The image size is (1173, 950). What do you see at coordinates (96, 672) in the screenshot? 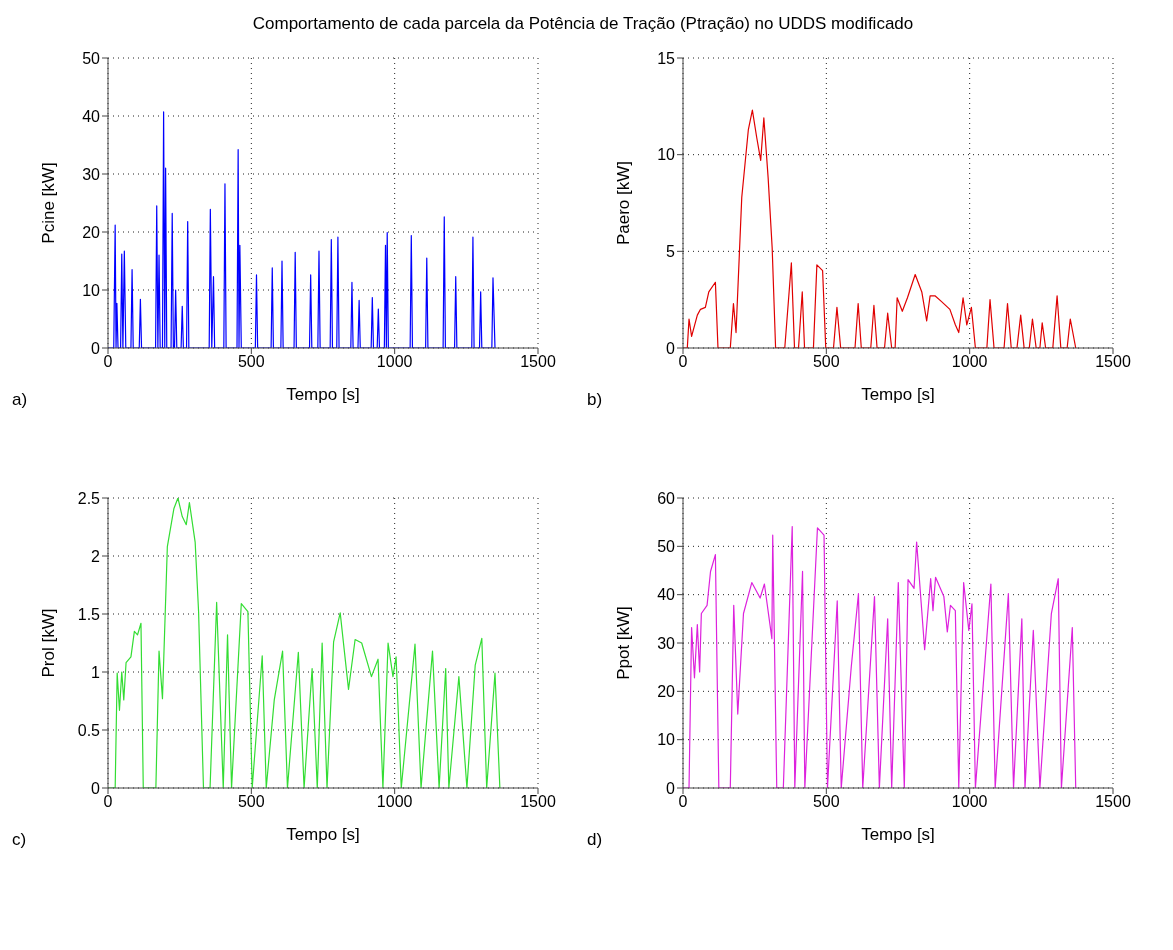
I see `y-tick-label: 1` at bounding box center [96, 672].